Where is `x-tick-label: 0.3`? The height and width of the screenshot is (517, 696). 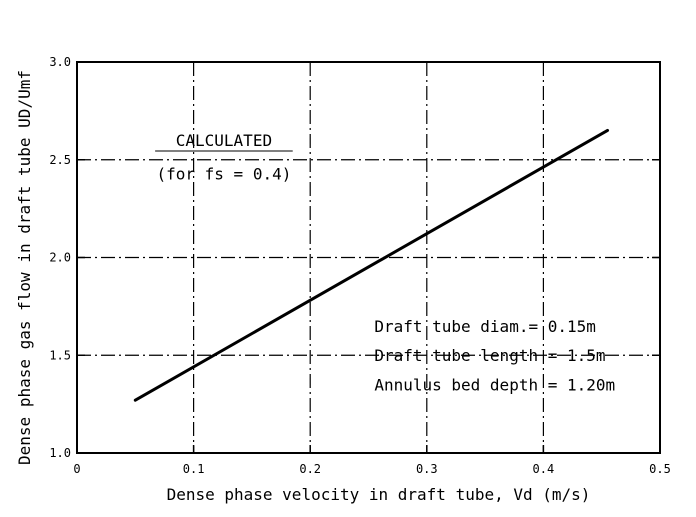
x-tick-label: 0.3 is located at coordinates (427, 469).